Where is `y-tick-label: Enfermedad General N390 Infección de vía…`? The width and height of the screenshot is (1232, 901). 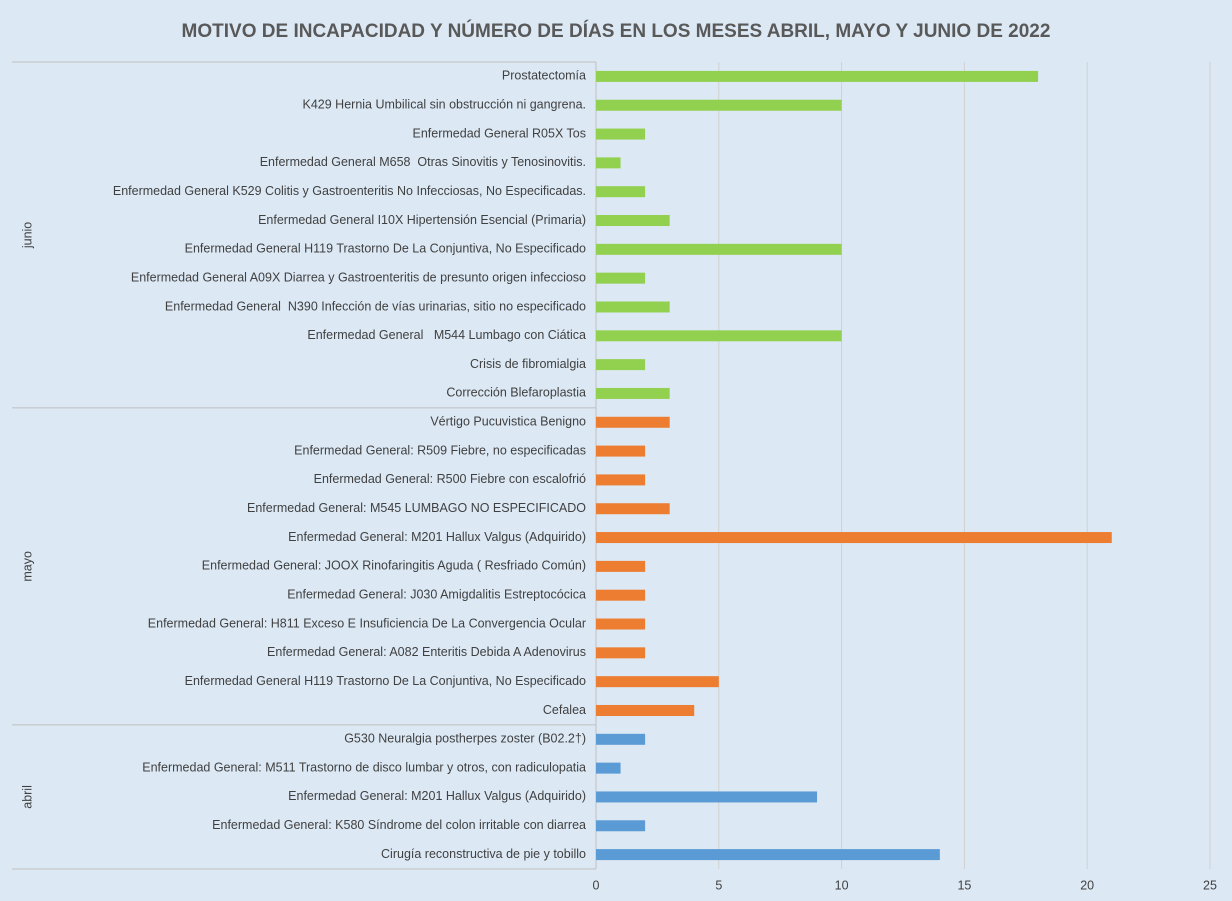
y-tick-label: Enfermedad General N390 Infección de vía… is located at coordinates (375, 306).